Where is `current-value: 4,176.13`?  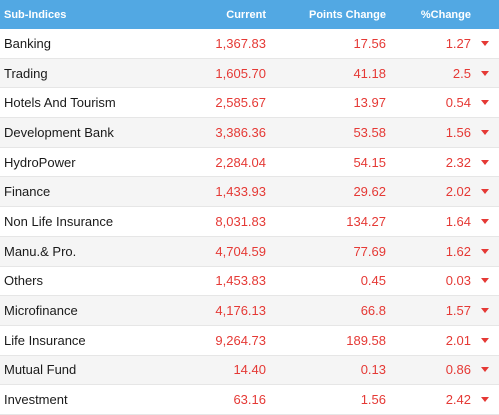
current-value: 4,176.13 is located at coordinates (240, 311).